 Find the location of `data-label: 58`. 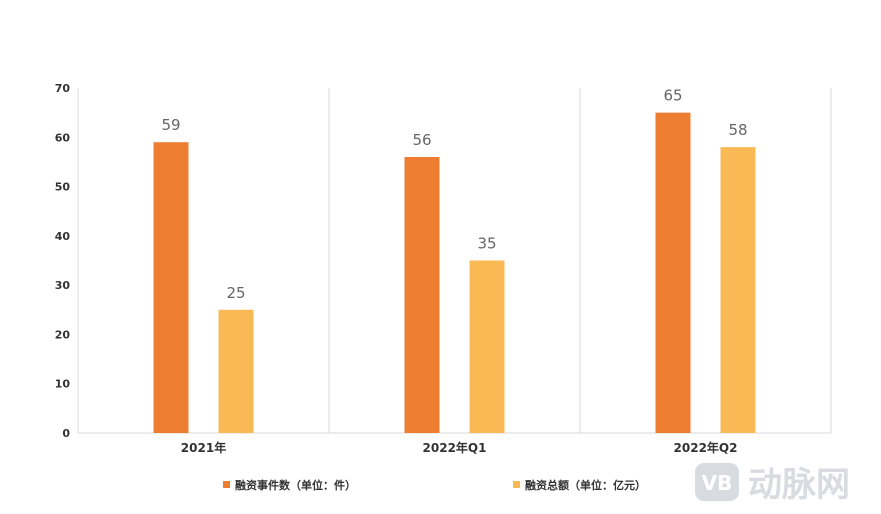

data-label: 58 is located at coordinates (737, 130).